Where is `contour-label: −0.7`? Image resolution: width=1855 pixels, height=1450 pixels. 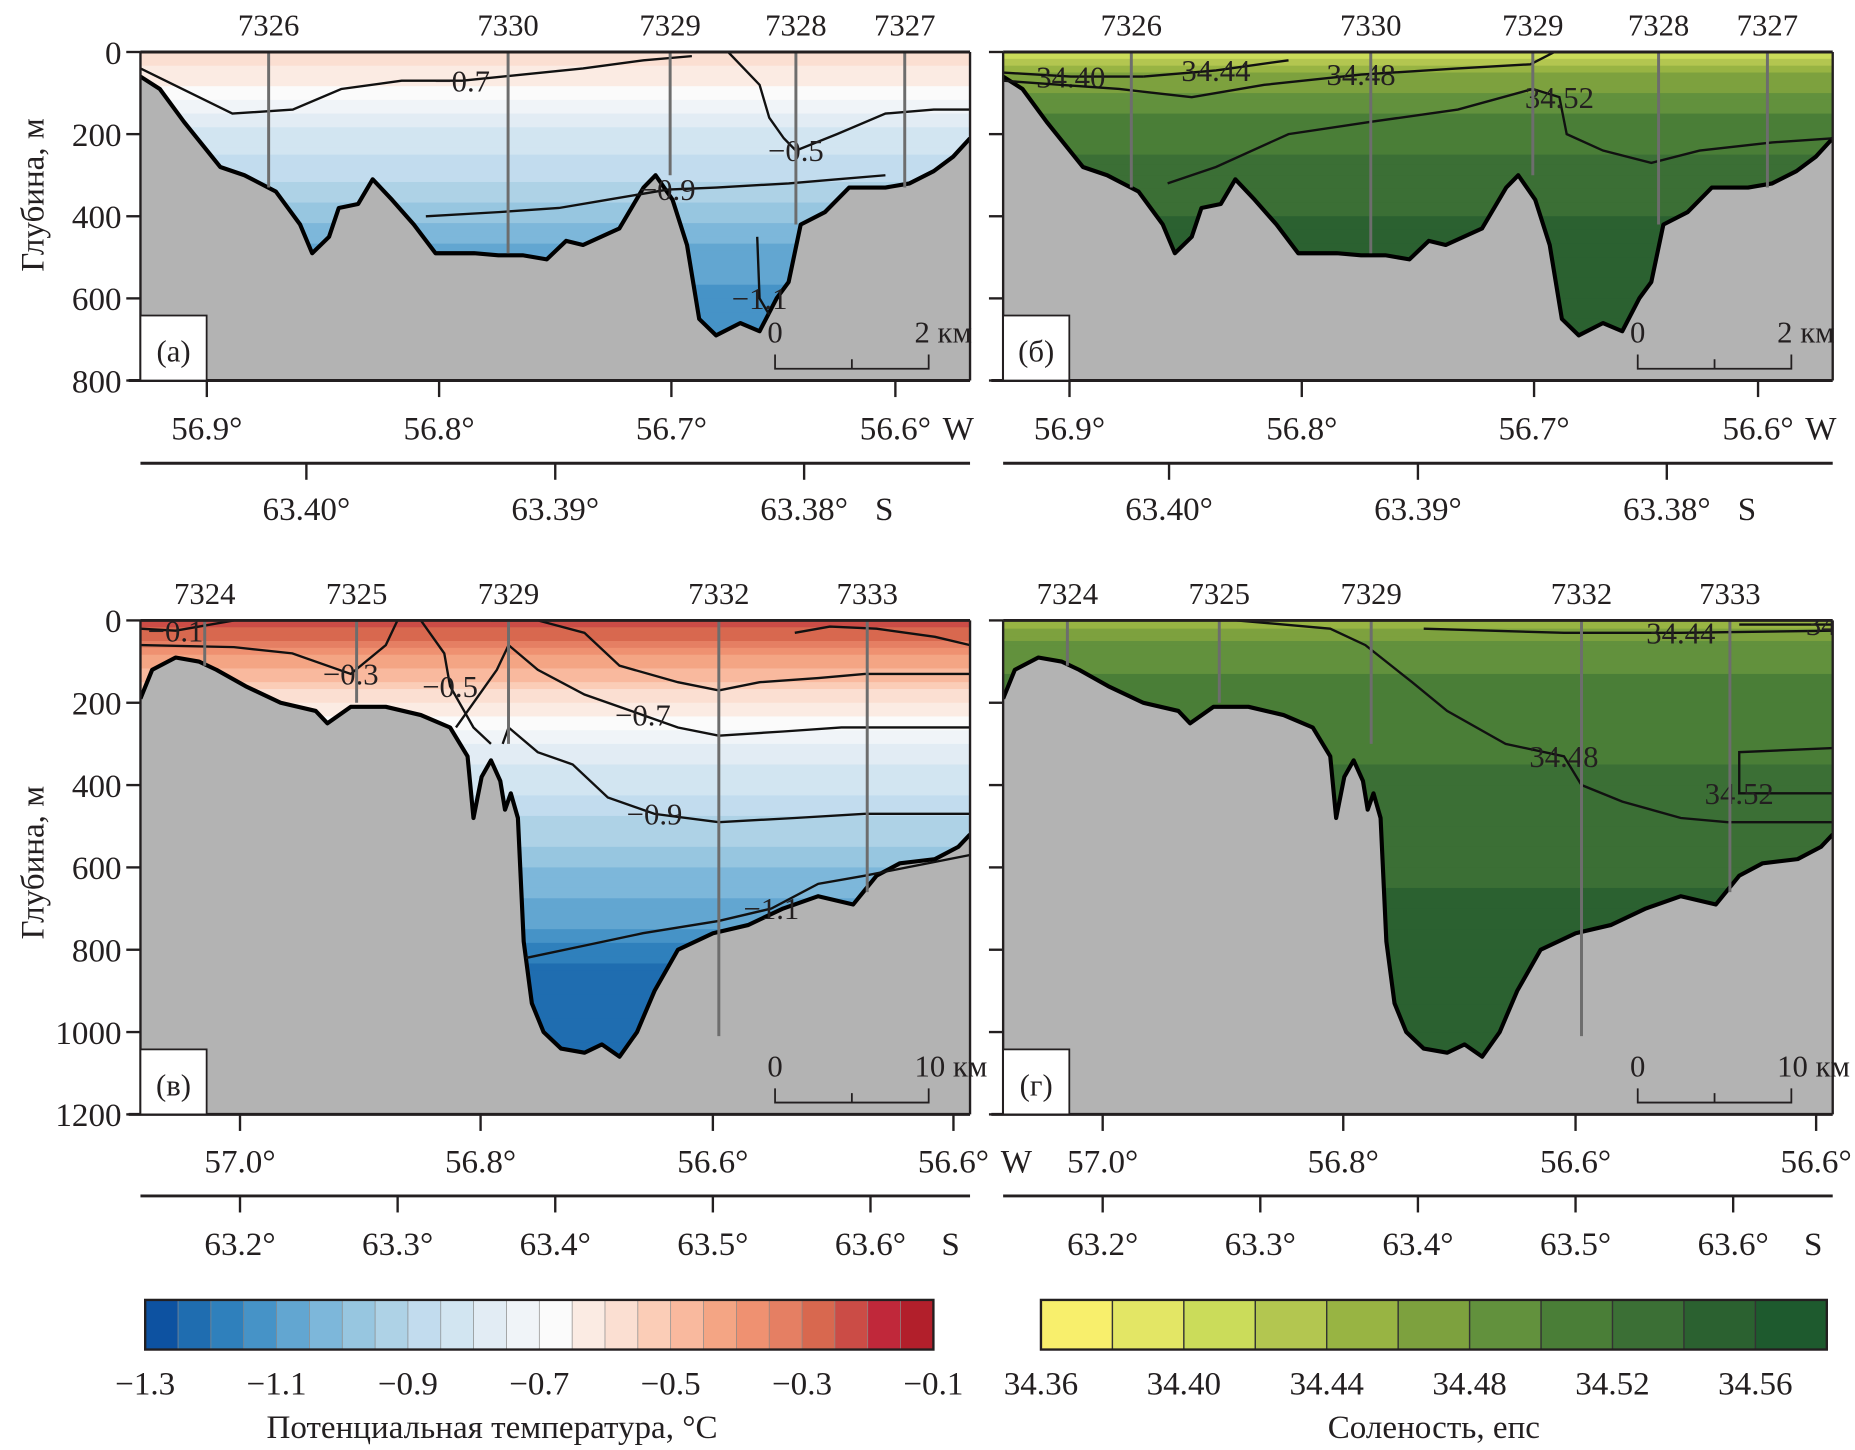
contour-label: −0.7 is located at coordinates (643, 716).